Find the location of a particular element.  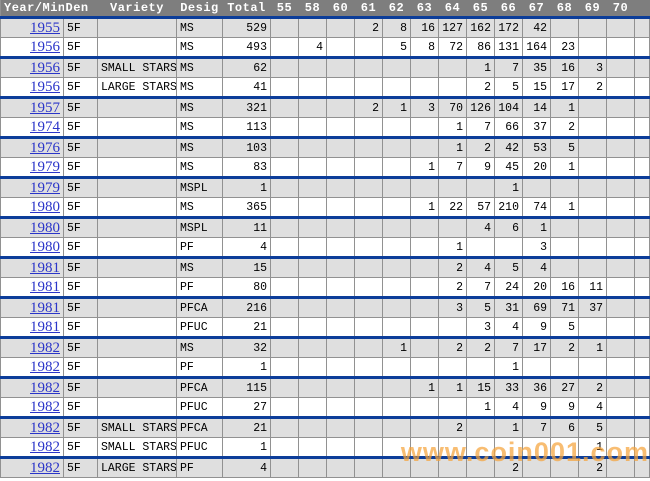

desig-cell: PF is located at coordinates (199, 248).